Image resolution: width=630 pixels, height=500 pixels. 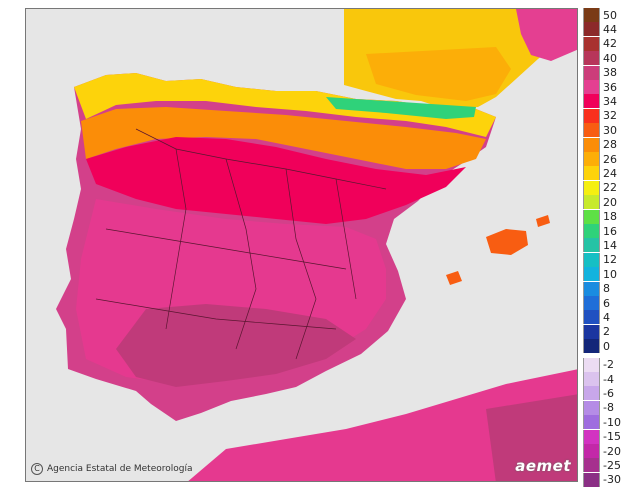 I want to click on legend-row-positive-20: 6, so click(x=596, y=303).